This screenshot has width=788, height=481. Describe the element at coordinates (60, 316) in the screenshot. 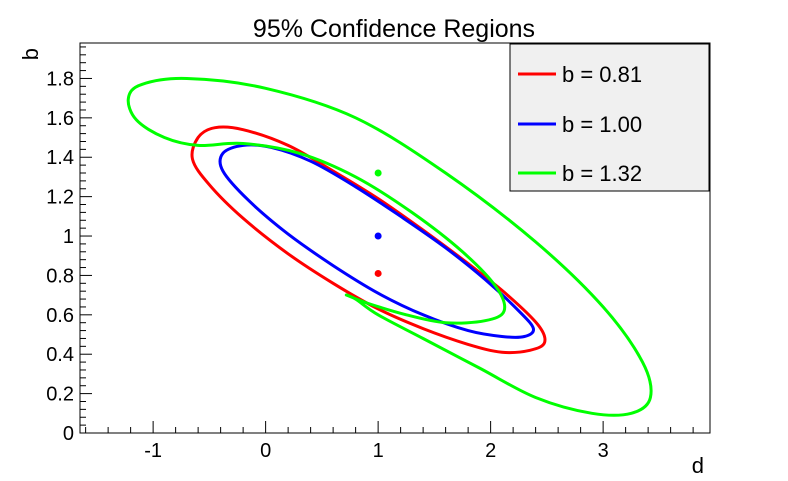

I see `y-tick-label: 0.6` at that location.